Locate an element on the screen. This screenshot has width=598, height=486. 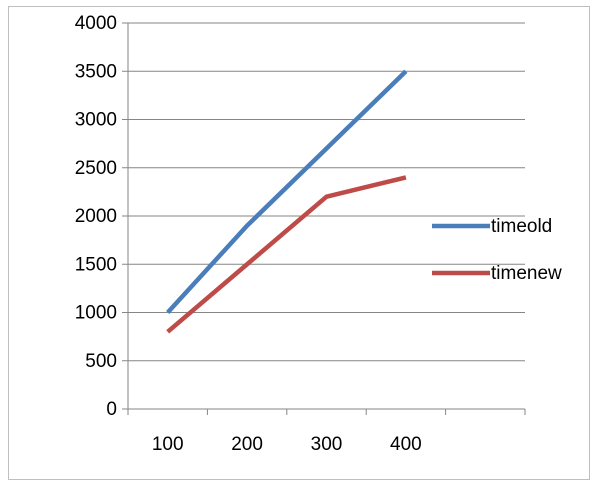
y-tick-label: 2000 is located at coordinates (96, 216).